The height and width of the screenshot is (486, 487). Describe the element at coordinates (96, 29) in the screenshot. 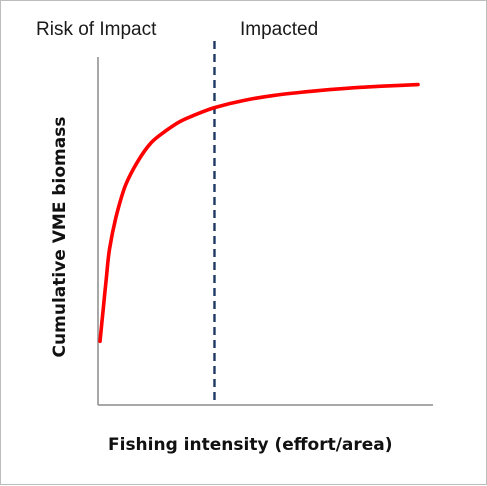

I see `region-label-risk-of-impact: Risk of Impact` at that location.